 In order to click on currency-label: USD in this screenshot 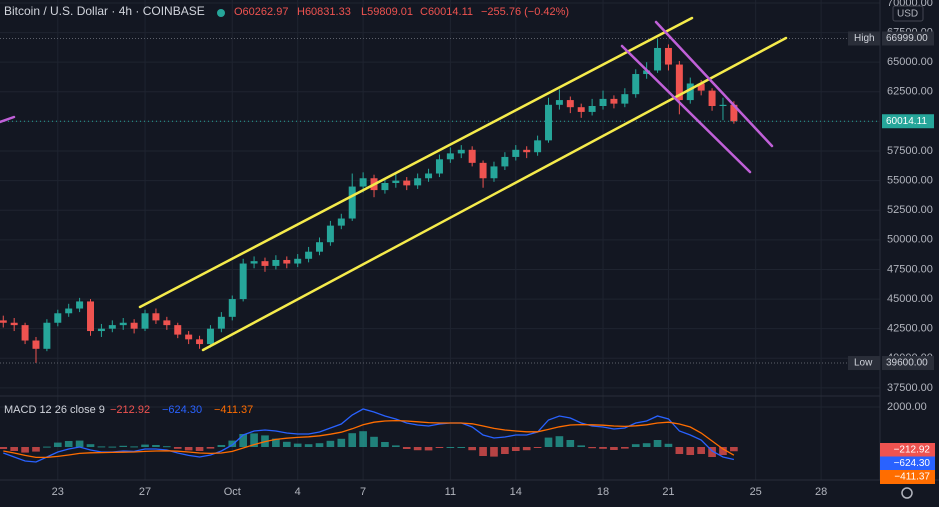, I will do `click(907, 14)`.